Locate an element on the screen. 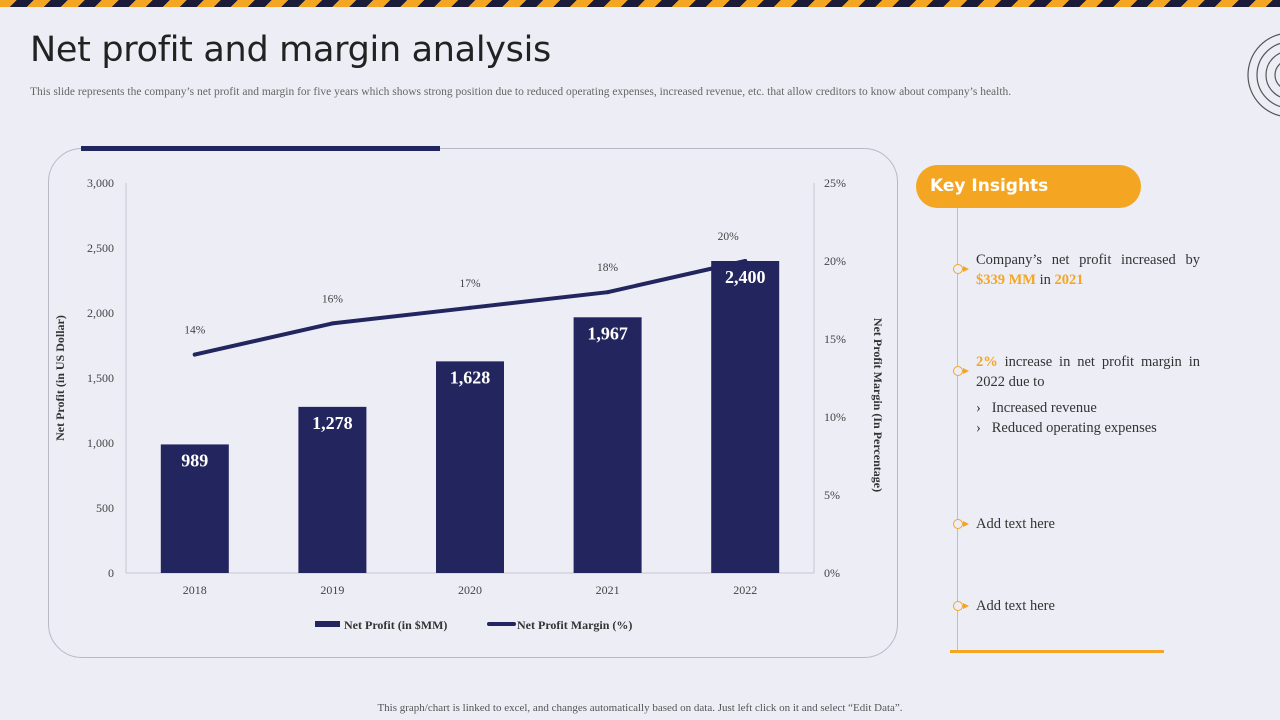  y2-tick-label: 15% is located at coordinates (835, 339).